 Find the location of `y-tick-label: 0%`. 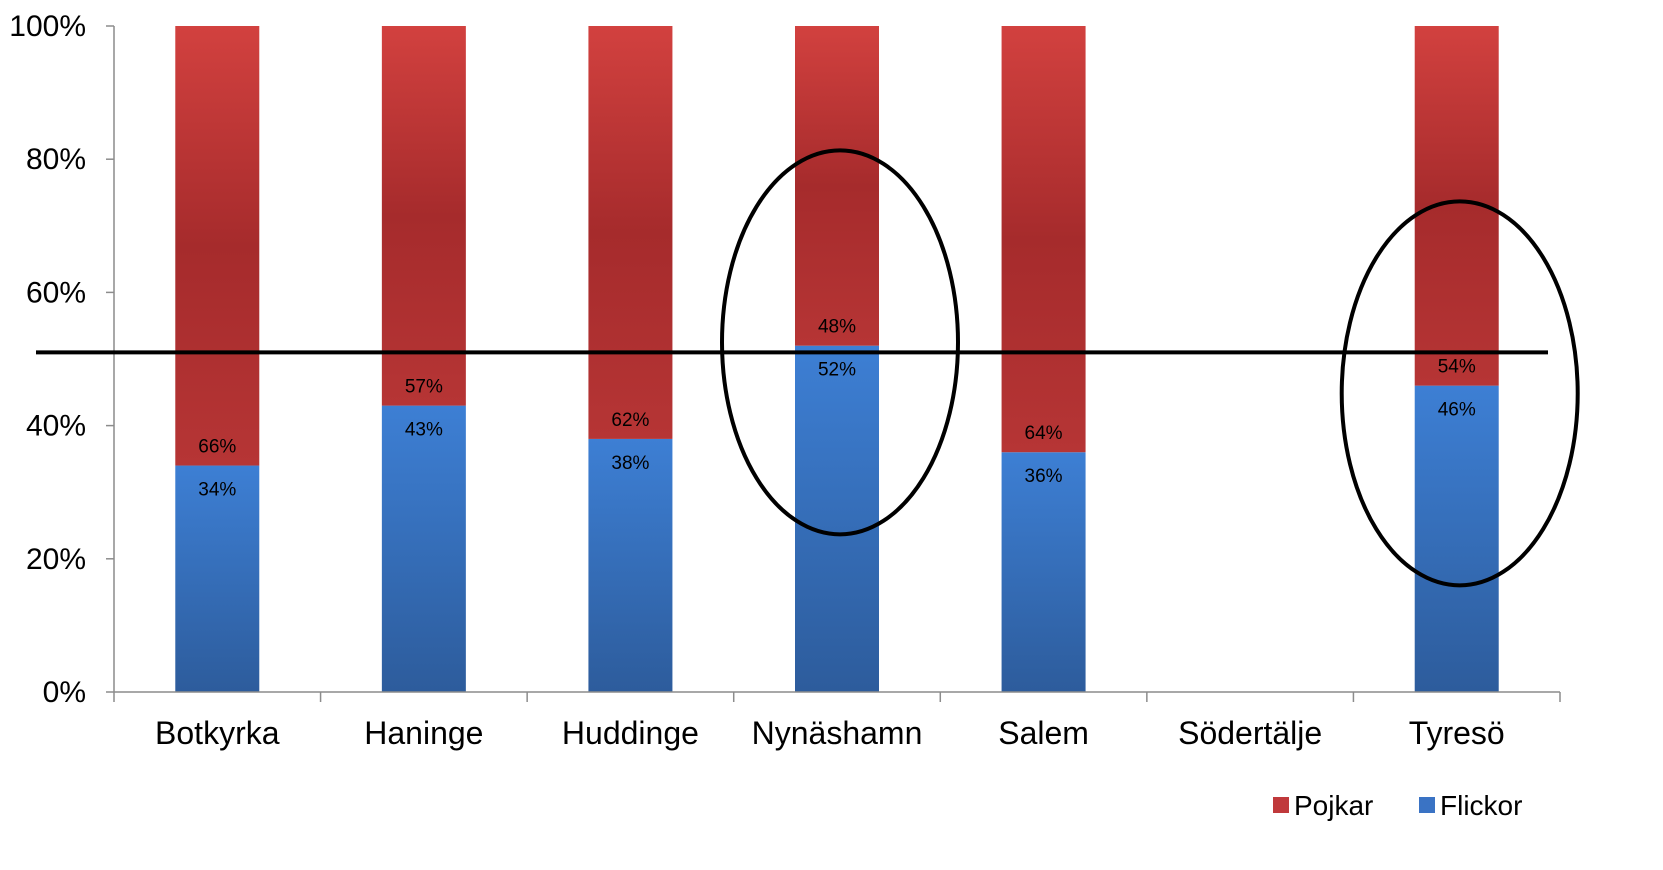

y-tick-label: 0% is located at coordinates (64, 692).